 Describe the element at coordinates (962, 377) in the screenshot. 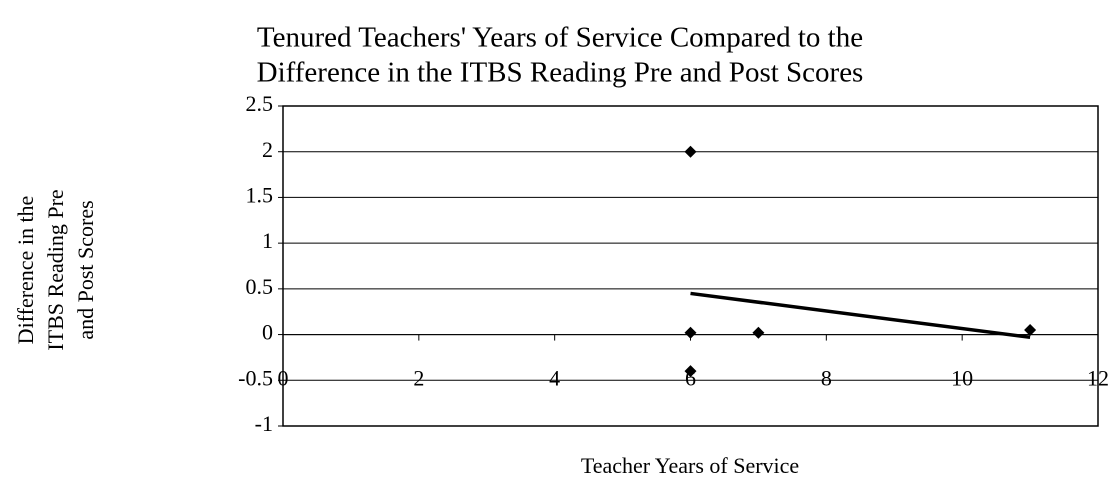

I see `x-tick-label: 10` at that location.